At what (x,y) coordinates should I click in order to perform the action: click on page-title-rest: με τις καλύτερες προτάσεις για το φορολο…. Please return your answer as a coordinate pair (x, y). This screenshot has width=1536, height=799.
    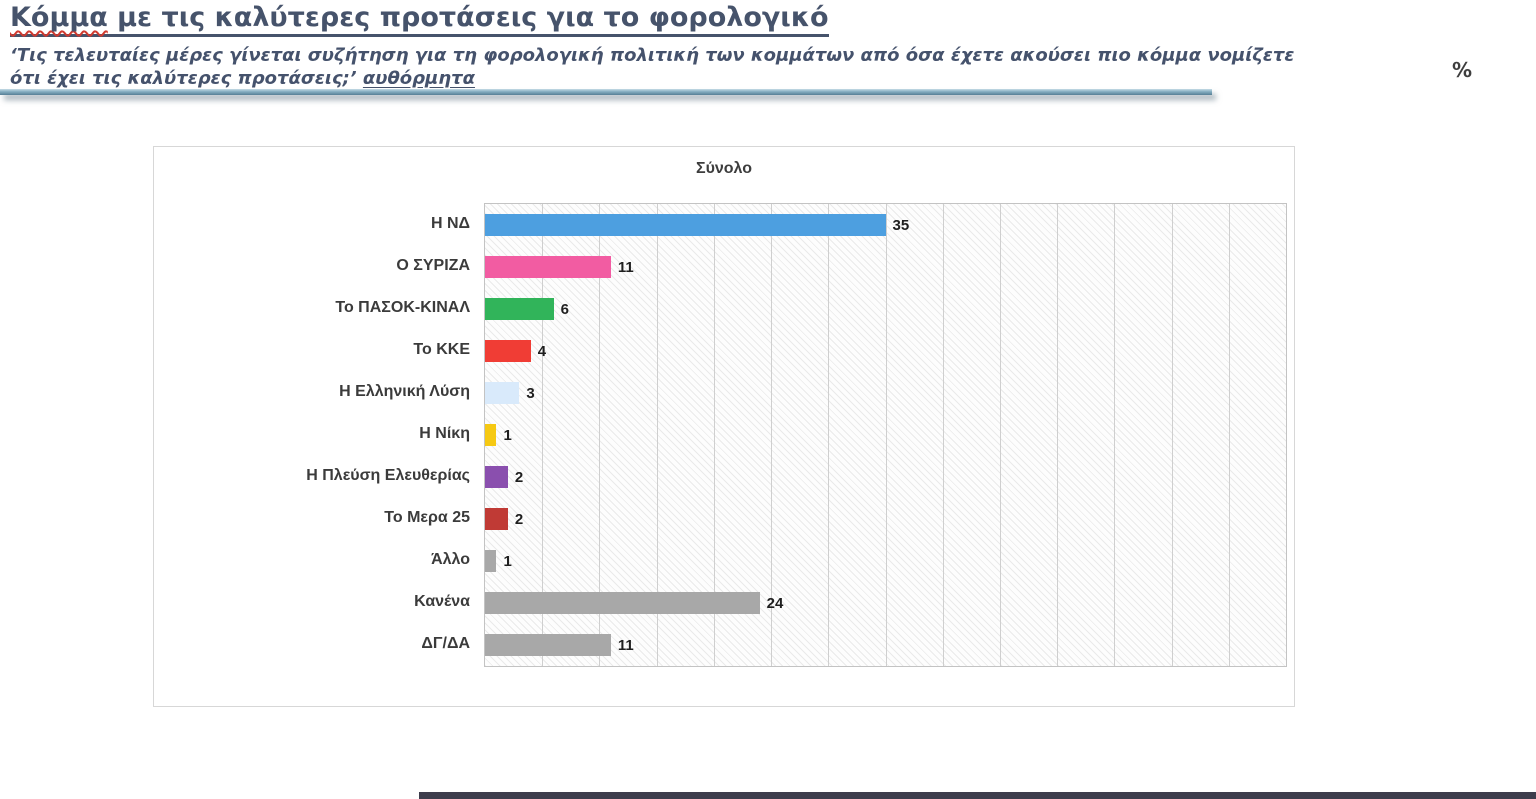
    Looking at the image, I should click on (468, 17).